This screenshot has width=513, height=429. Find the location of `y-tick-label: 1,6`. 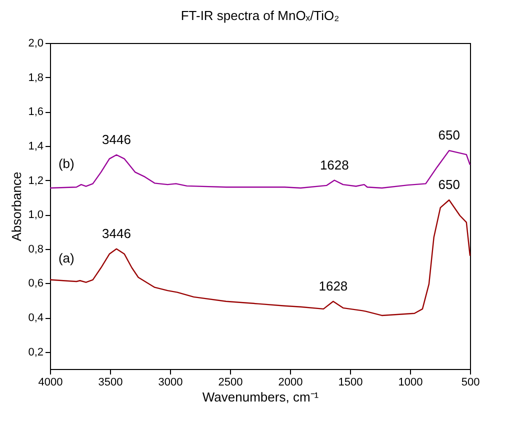

y-tick-label: 1,6 is located at coordinates (36, 112).